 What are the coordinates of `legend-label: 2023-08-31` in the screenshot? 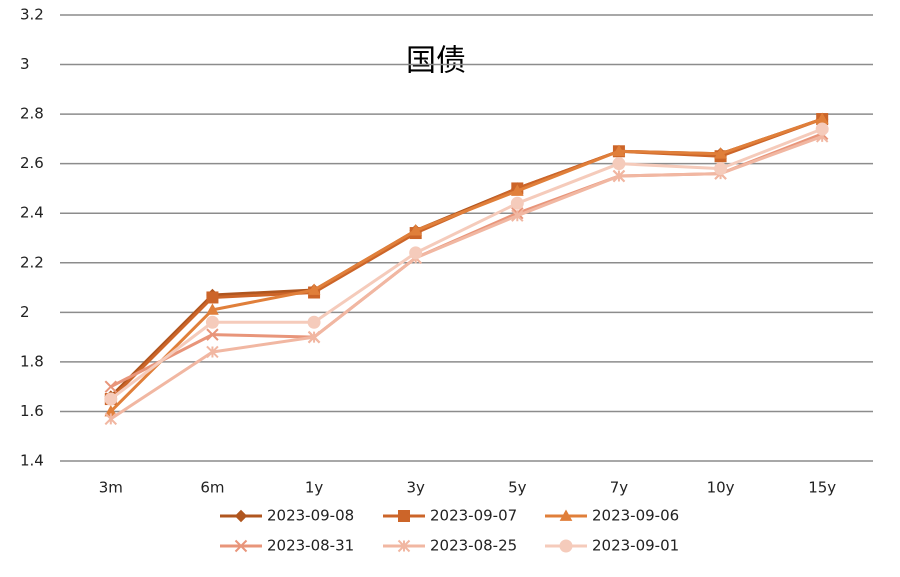 It's located at (310, 546).